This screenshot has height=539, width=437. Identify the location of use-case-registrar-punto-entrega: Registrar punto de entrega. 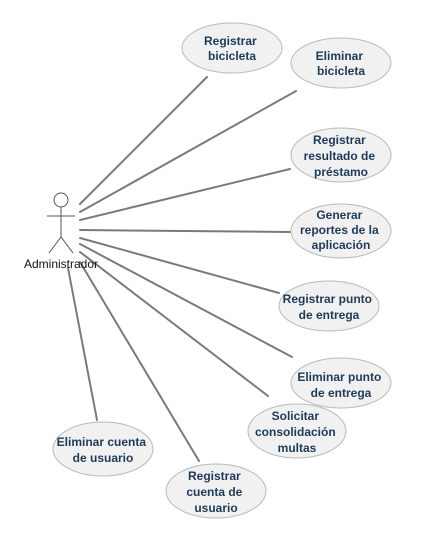
(329, 306).